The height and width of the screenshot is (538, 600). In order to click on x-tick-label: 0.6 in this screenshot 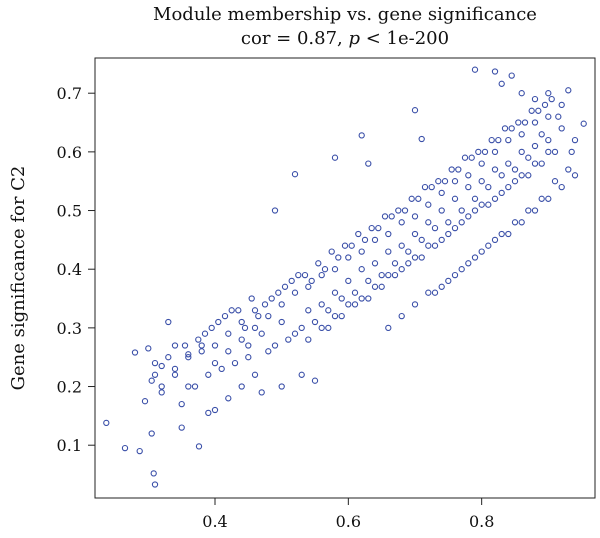, I will do `click(348, 521)`.